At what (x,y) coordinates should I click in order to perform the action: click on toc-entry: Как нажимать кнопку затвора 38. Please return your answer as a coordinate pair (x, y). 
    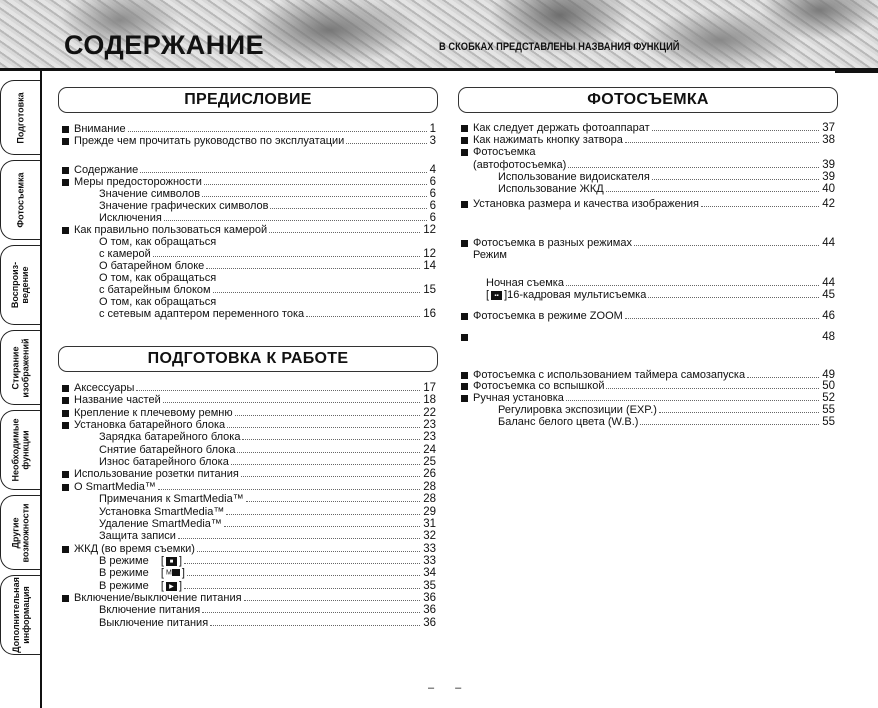
    Looking at the image, I should click on (648, 140).